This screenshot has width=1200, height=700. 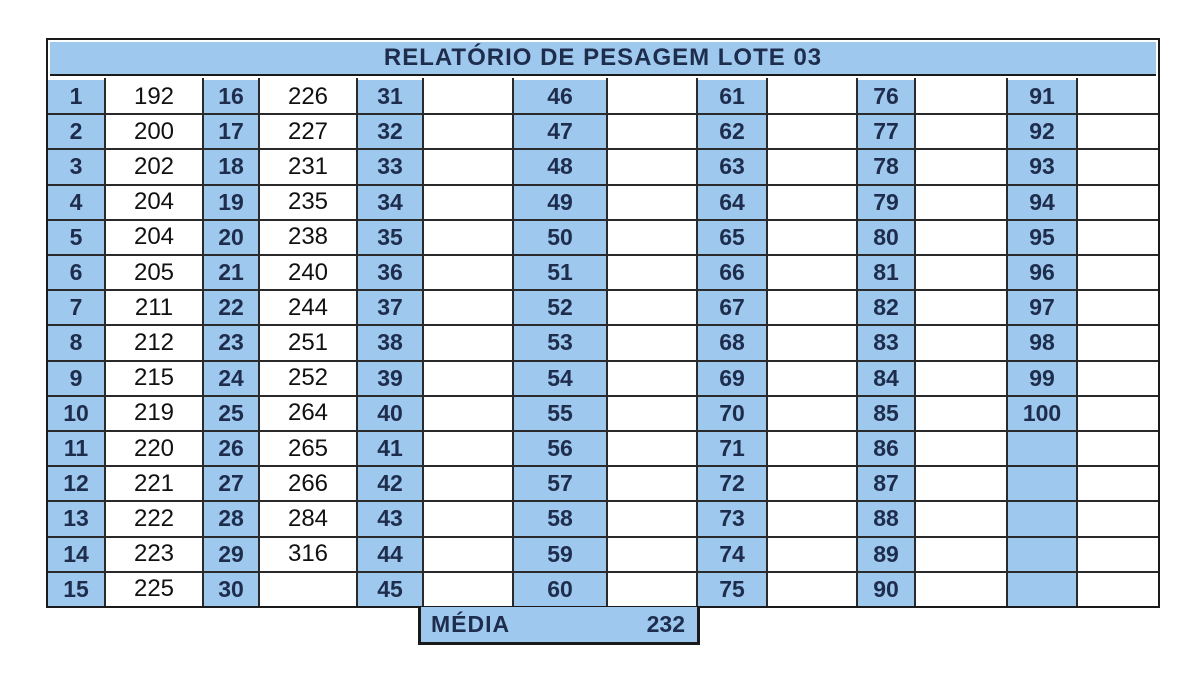 I want to click on lot-number-cell: 55, so click(x=560, y=413).